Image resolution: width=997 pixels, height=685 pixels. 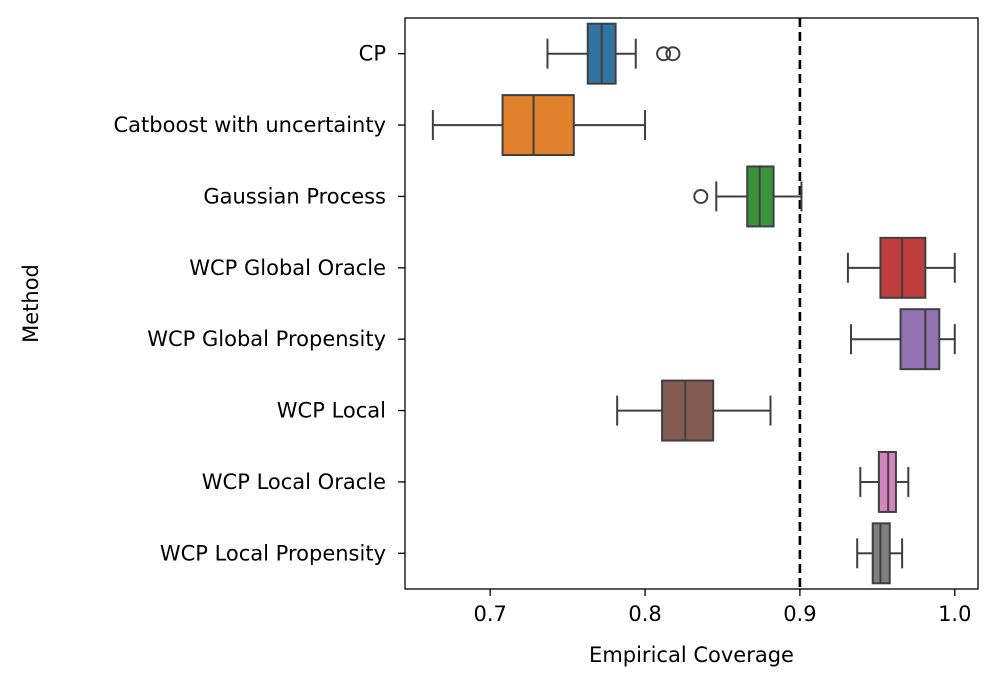 What do you see at coordinates (331, 411) in the screenshot?
I see `y-tick-label: WCP Local` at bounding box center [331, 411].